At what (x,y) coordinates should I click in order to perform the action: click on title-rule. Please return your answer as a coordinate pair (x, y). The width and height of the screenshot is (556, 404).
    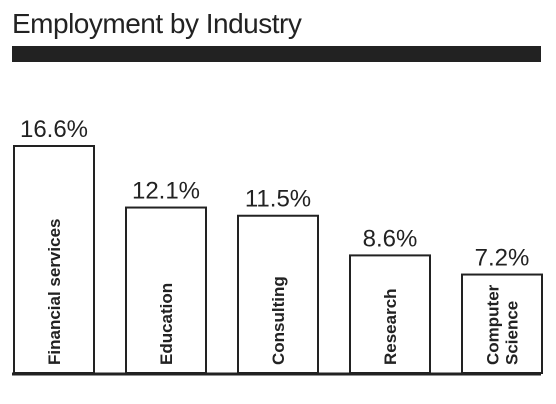
    Looking at the image, I should click on (276, 54).